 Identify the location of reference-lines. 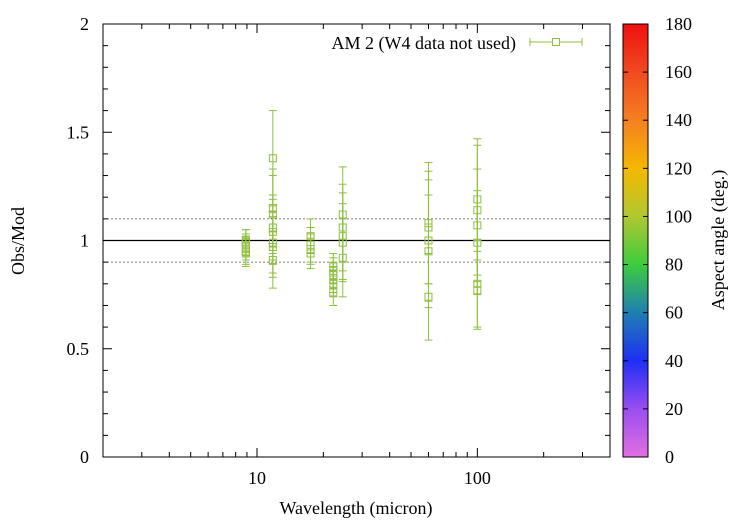
(356, 240).